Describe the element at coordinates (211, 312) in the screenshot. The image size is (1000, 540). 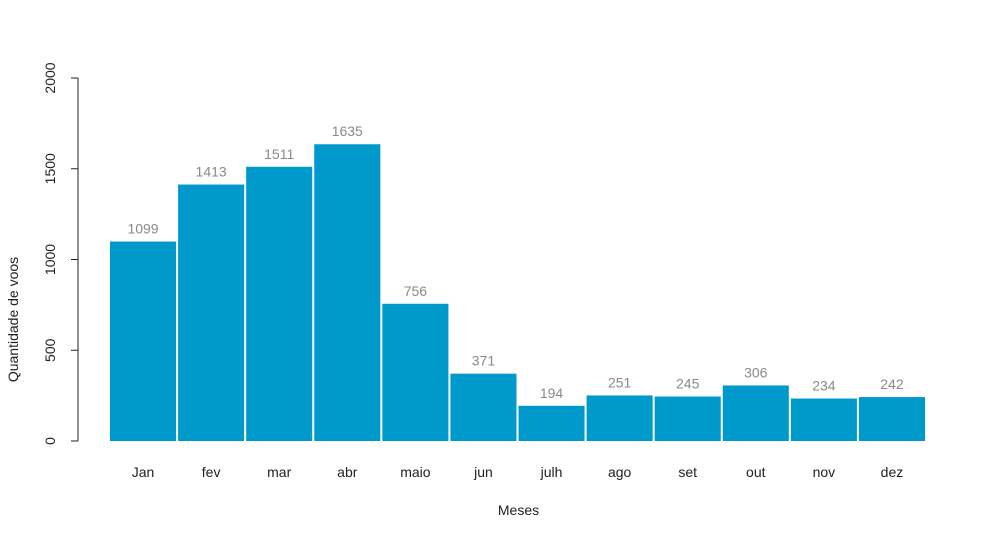
I see `bar-fev` at that location.